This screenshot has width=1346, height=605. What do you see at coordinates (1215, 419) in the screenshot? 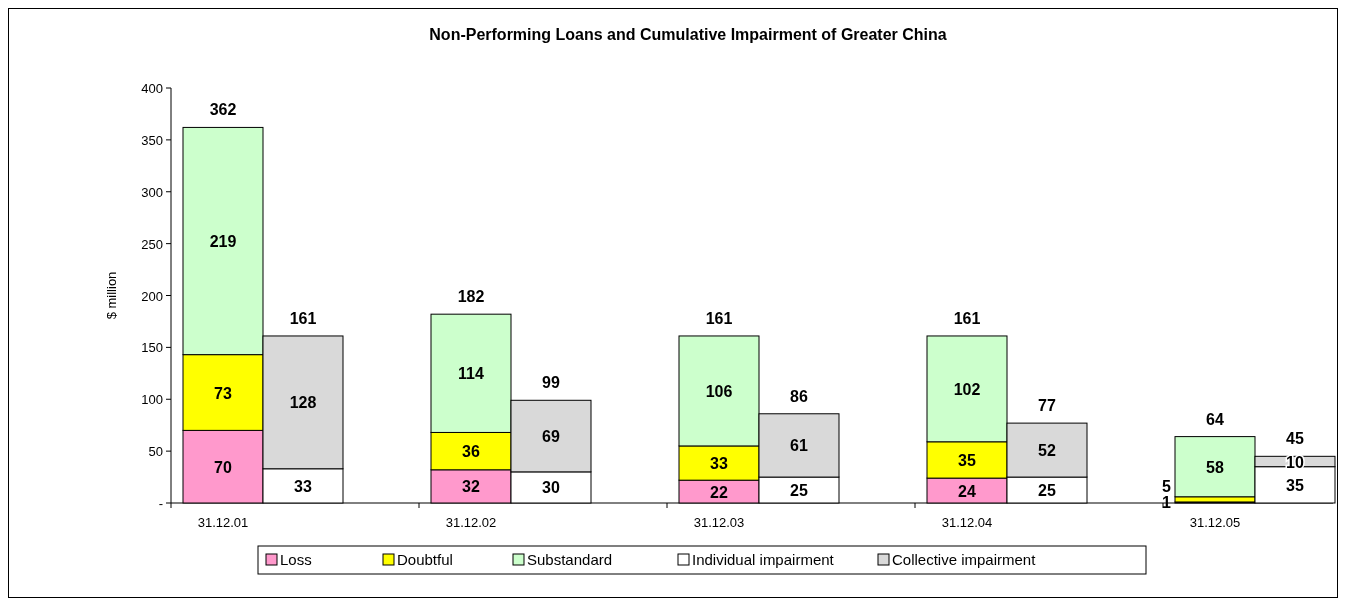
I see `total-label: 64` at bounding box center [1215, 419].